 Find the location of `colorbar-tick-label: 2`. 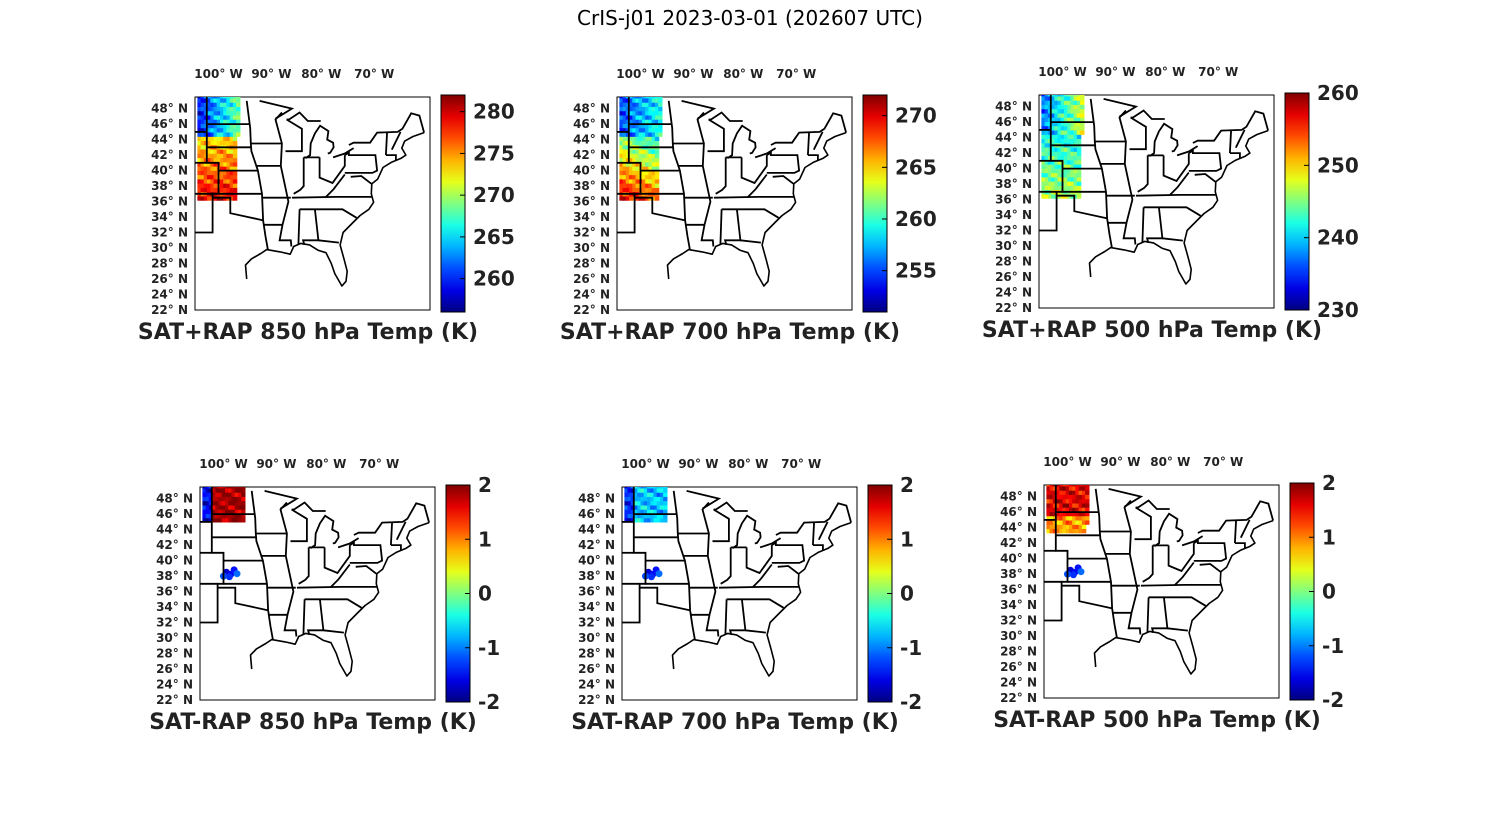

colorbar-tick-label: 2 is located at coordinates (1329, 483).